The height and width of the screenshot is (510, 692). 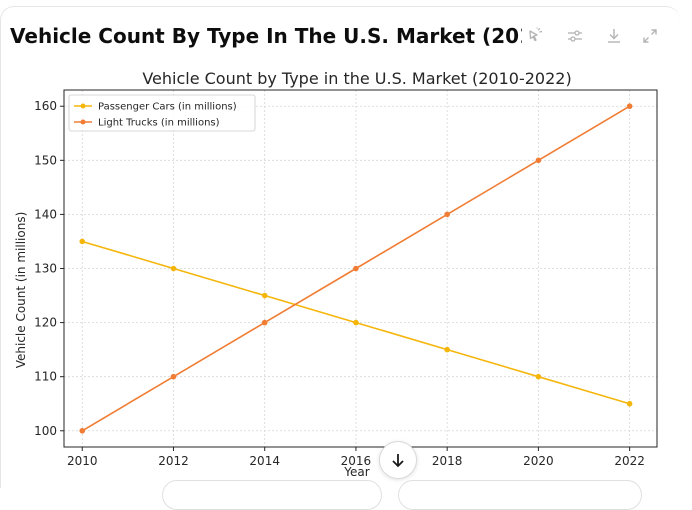 I want to click on suggestion-pill-left, so click(x=272, y=495).